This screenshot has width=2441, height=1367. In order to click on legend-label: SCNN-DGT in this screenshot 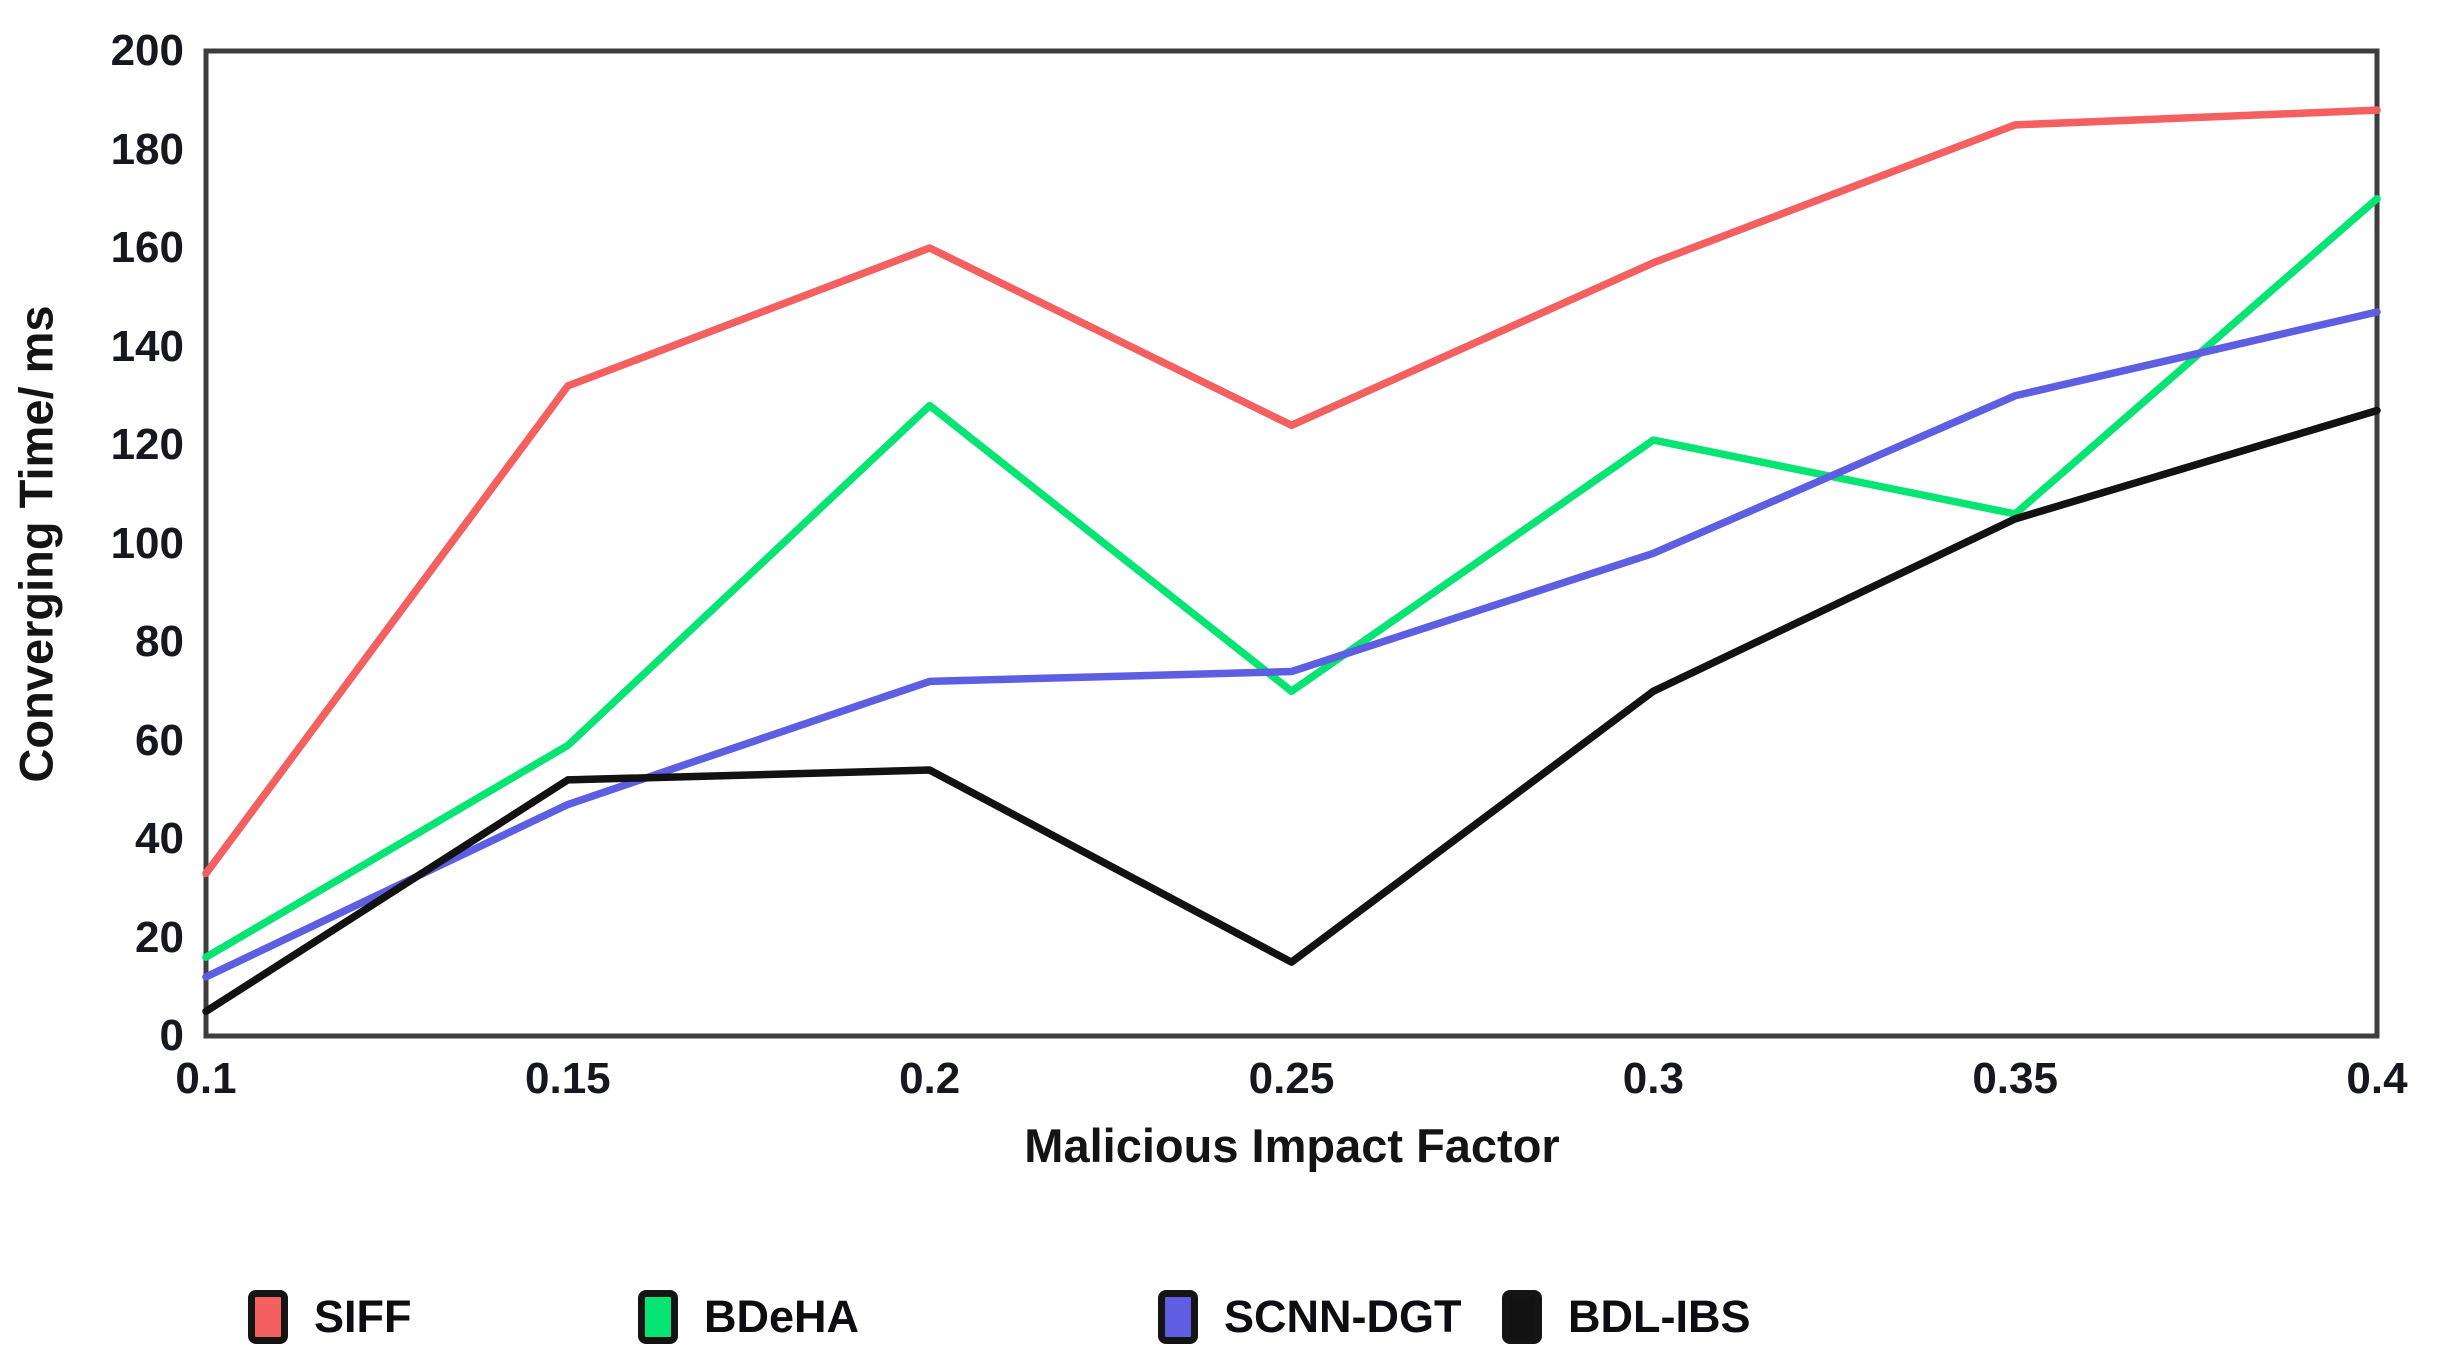, I will do `click(1343, 1316)`.